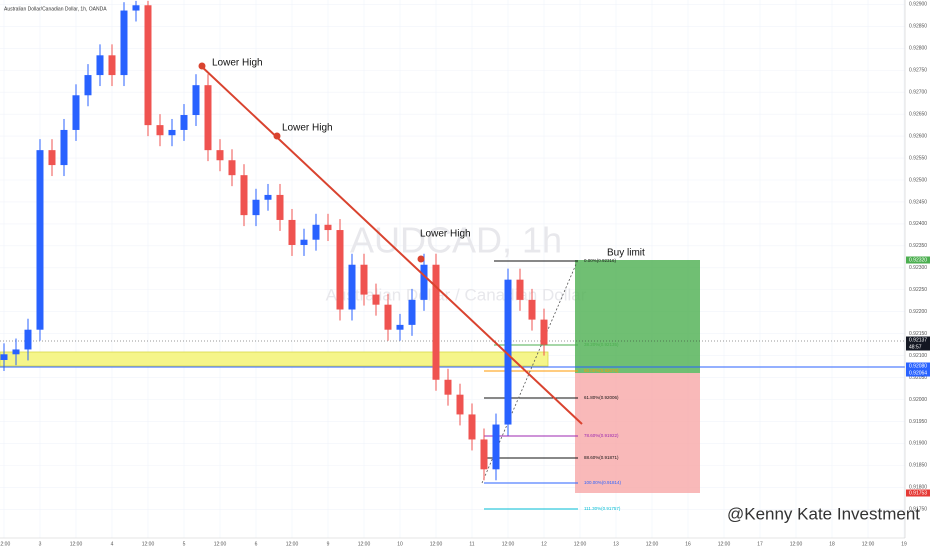  Describe the element at coordinates (918, 136) in the screenshot. I see `y-tick-label: 0.92600` at that location.